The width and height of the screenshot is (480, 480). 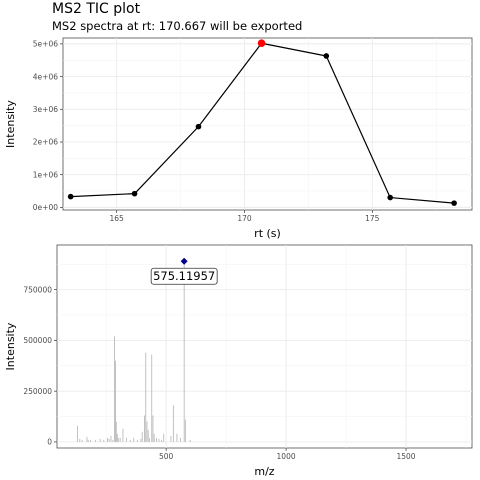 I want to click on y-tick-label: 0e+00, so click(x=45, y=207).